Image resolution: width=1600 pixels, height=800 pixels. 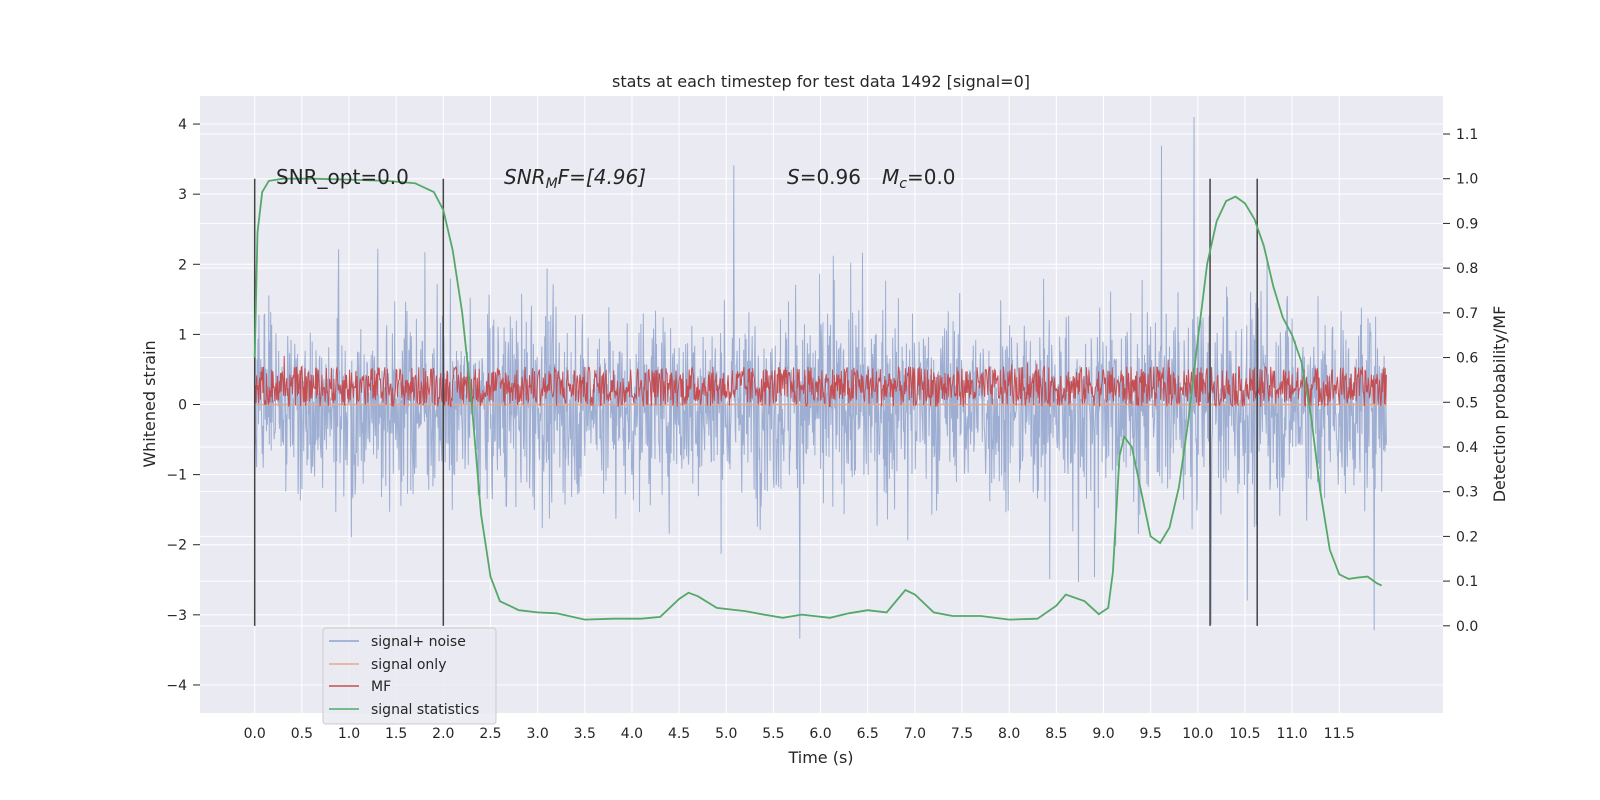 What do you see at coordinates (1244, 734) in the screenshot?
I see `x-tick-label: 10.5` at bounding box center [1244, 734].